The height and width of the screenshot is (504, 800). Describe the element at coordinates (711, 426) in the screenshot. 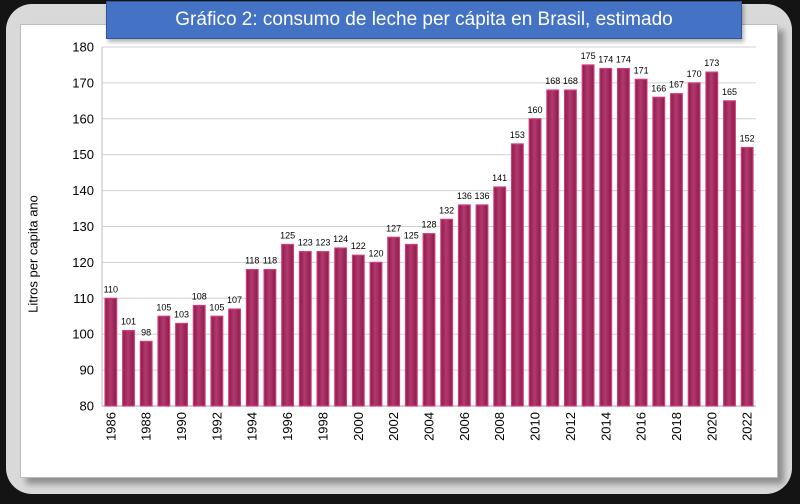

I see `x-tick-label-2020: 2020` at that location.